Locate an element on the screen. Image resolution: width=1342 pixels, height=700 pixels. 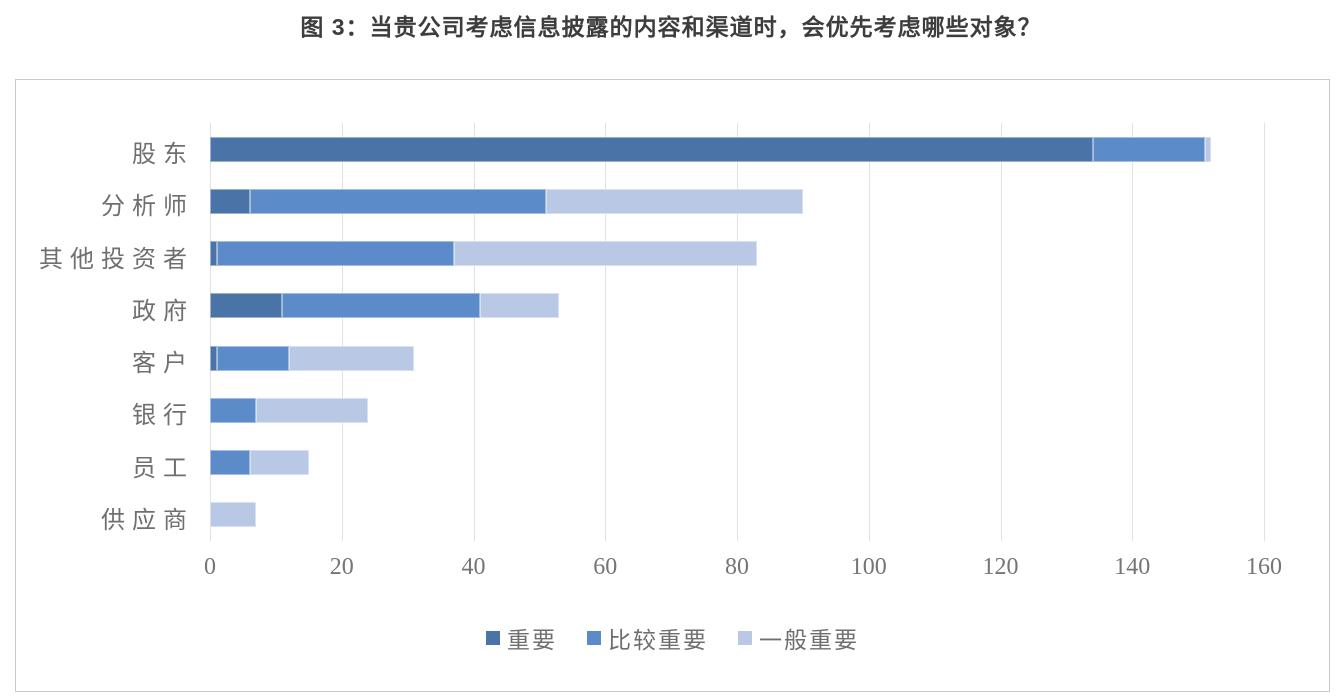
bar-客户 is located at coordinates (312, 358).